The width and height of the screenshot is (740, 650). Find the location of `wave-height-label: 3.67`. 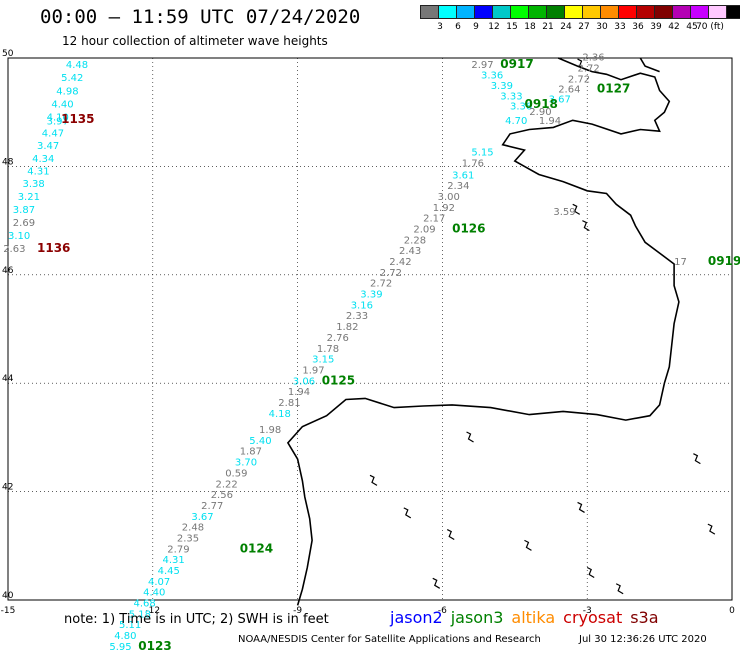

wave-height-label: 3.67 is located at coordinates (560, 99).